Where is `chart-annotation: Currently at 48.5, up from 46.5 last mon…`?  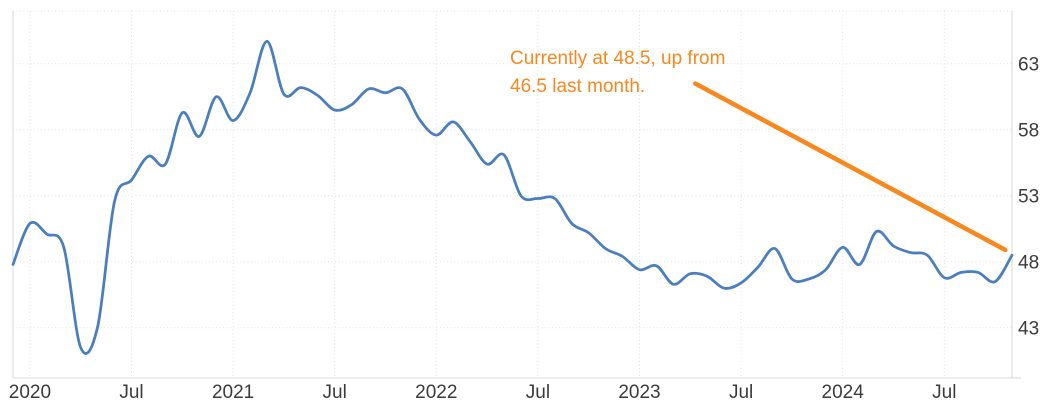 chart-annotation: Currently at 48.5, up from 46.5 last mon… is located at coordinates (617, 73).